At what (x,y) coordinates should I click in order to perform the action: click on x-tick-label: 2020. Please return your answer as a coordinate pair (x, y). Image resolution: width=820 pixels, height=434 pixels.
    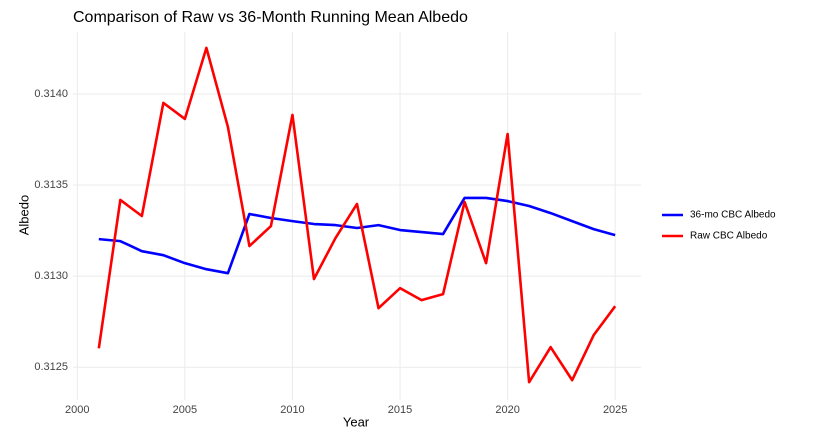
    Looking at the image, I should click on (507, 410).